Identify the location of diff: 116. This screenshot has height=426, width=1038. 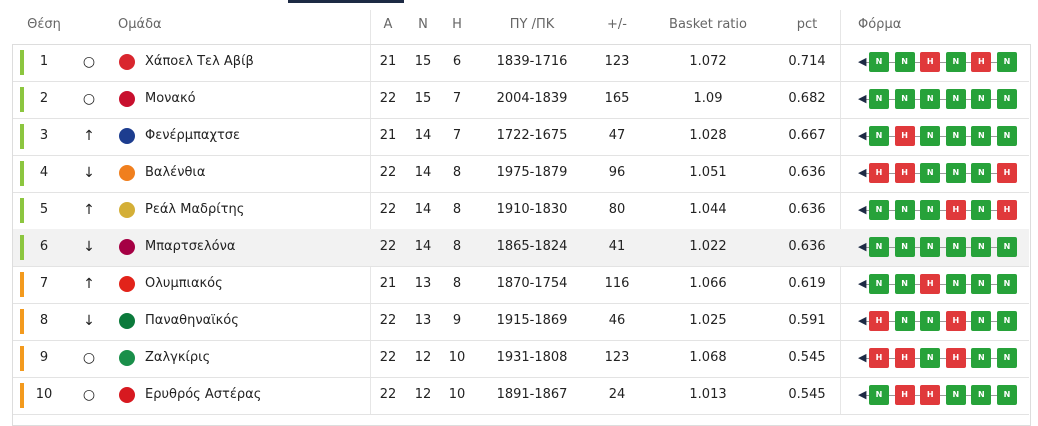
(617, 283).